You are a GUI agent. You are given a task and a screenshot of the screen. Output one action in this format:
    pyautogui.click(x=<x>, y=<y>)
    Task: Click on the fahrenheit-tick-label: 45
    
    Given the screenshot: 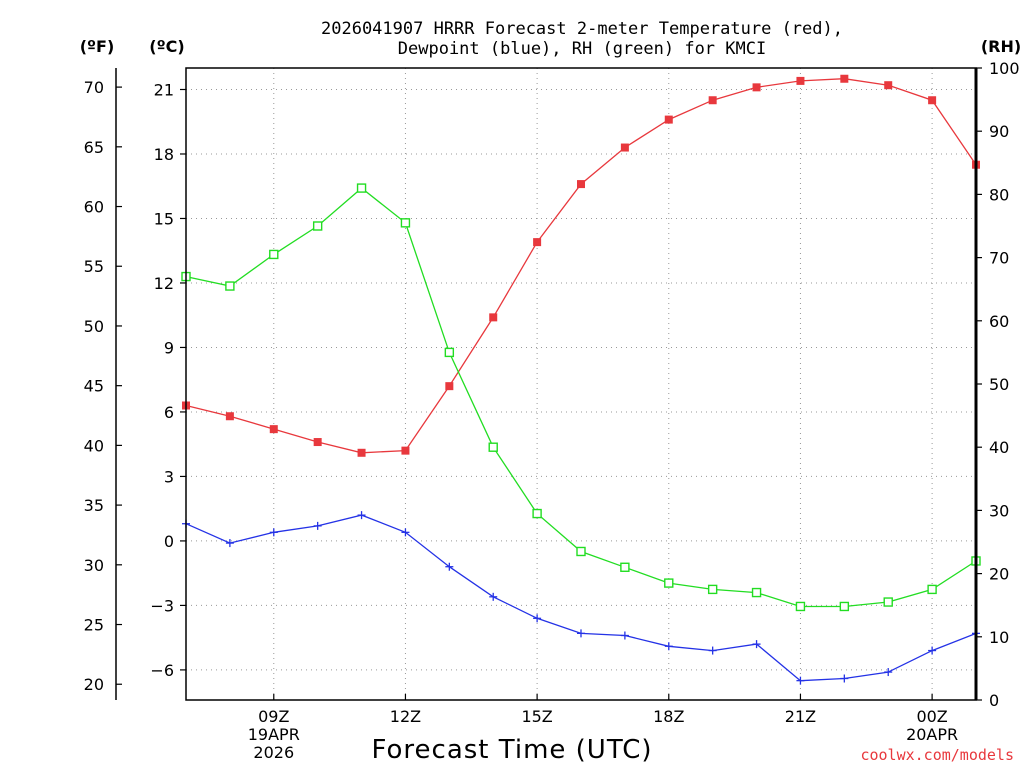 What is the action you would take?
    pyautogui.click(x=94, y=386)
    